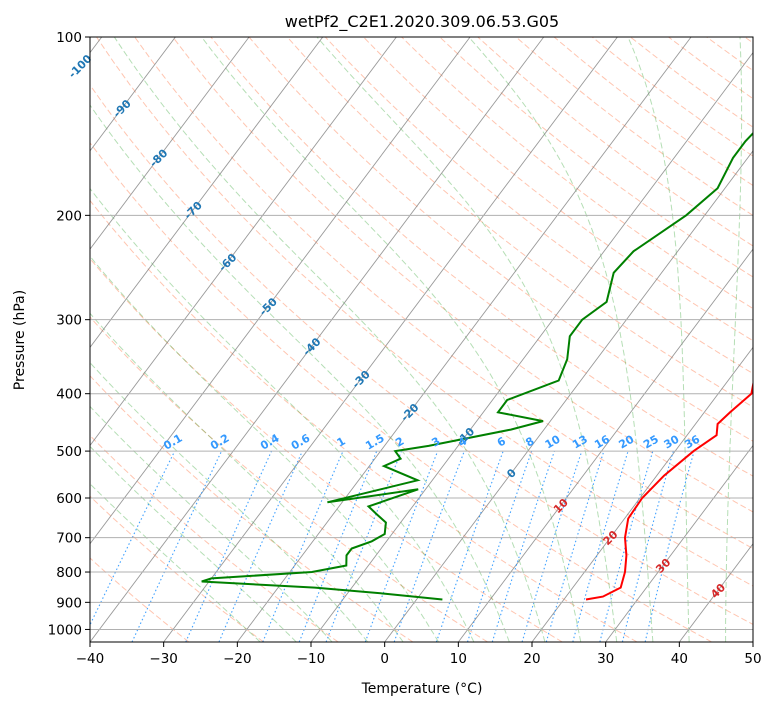 This screenshot has height=708, width=775. What do you see at coordinates (384, 659) in the screenshot?
I see `x-tick-label: 0` at bounding box center [384, 659].